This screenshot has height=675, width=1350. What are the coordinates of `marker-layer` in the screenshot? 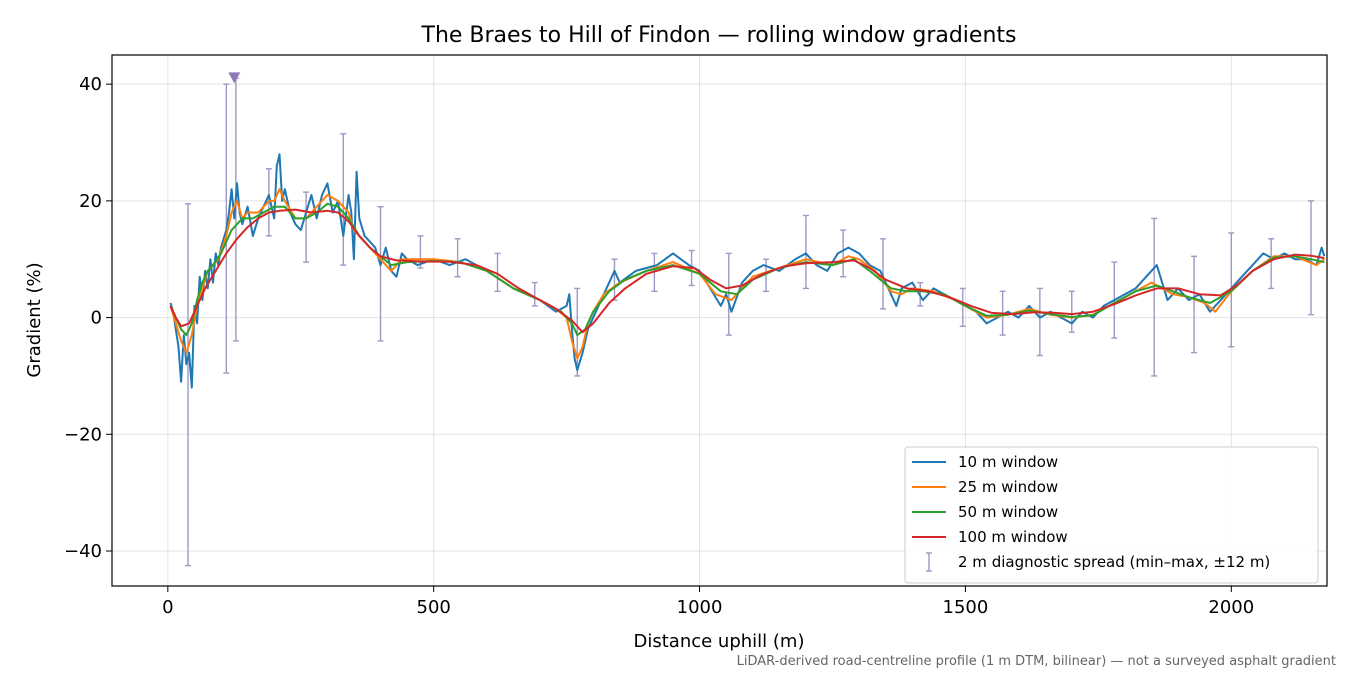 It's located at (234, 78).